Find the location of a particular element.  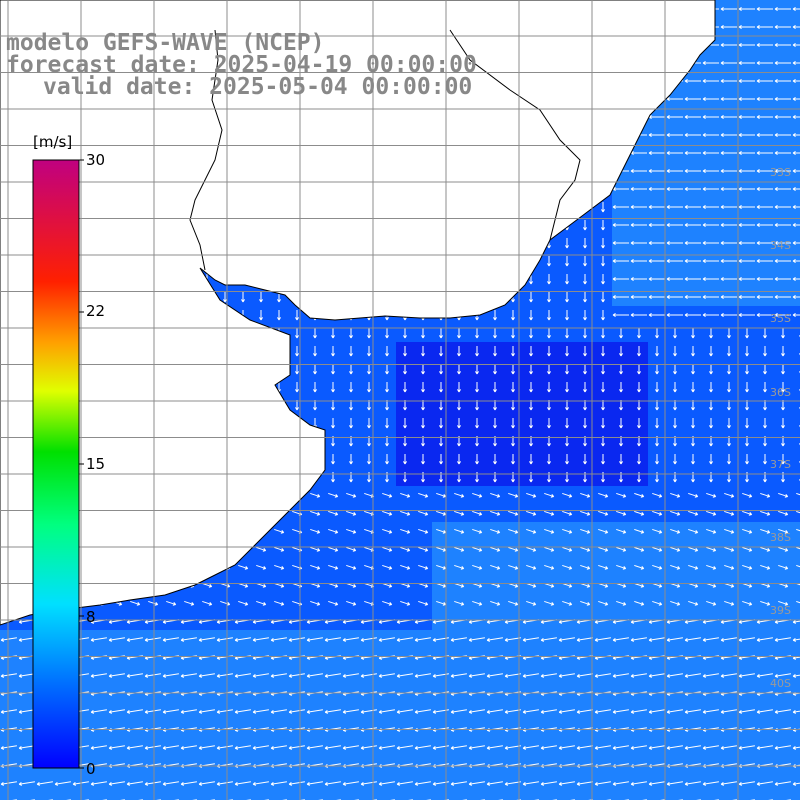

colorbar-tick-label: 22 is located at coordinates (96, 311).